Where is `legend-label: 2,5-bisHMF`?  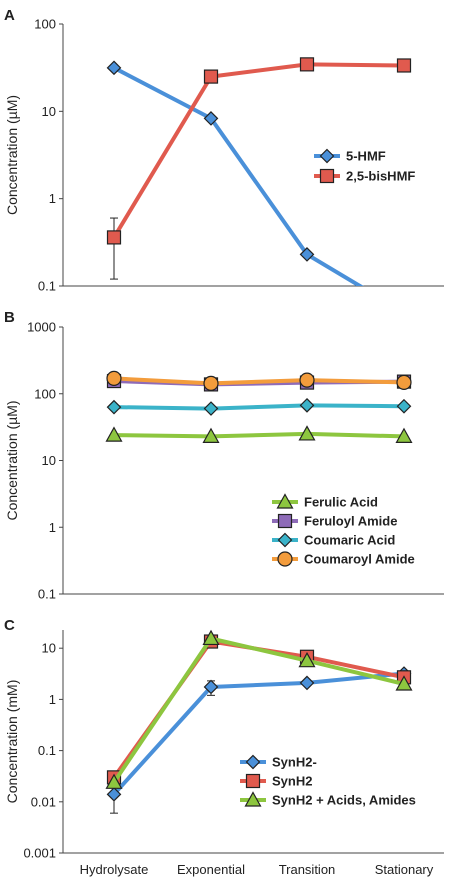 legend-label: 2,5-bisHMF is located at coordinates (380, 176).